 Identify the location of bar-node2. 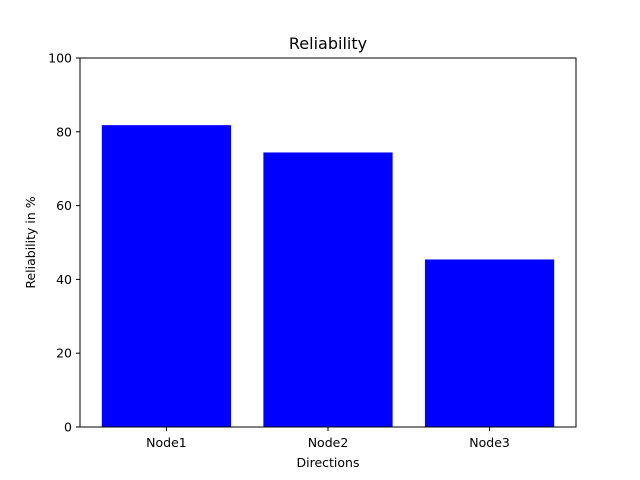
(328, 290).